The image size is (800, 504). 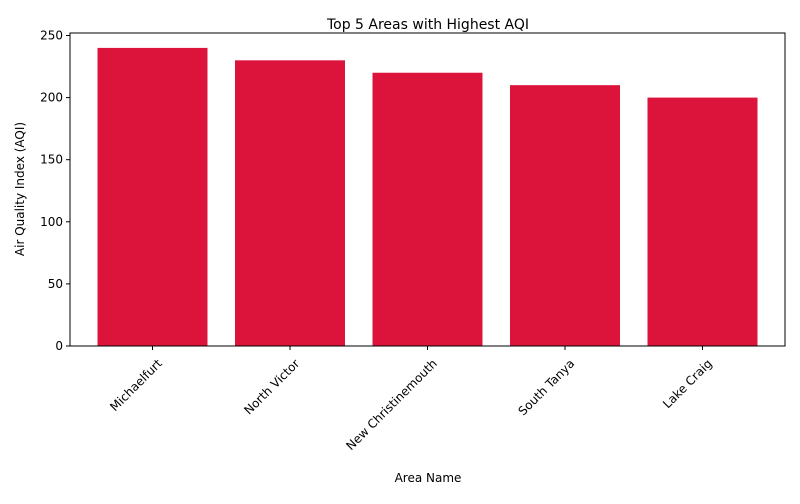 What do you see at coordinates (51, 160) in the screenshot?
I see `y-tick-label: 150` at bounding box center [51, 160].